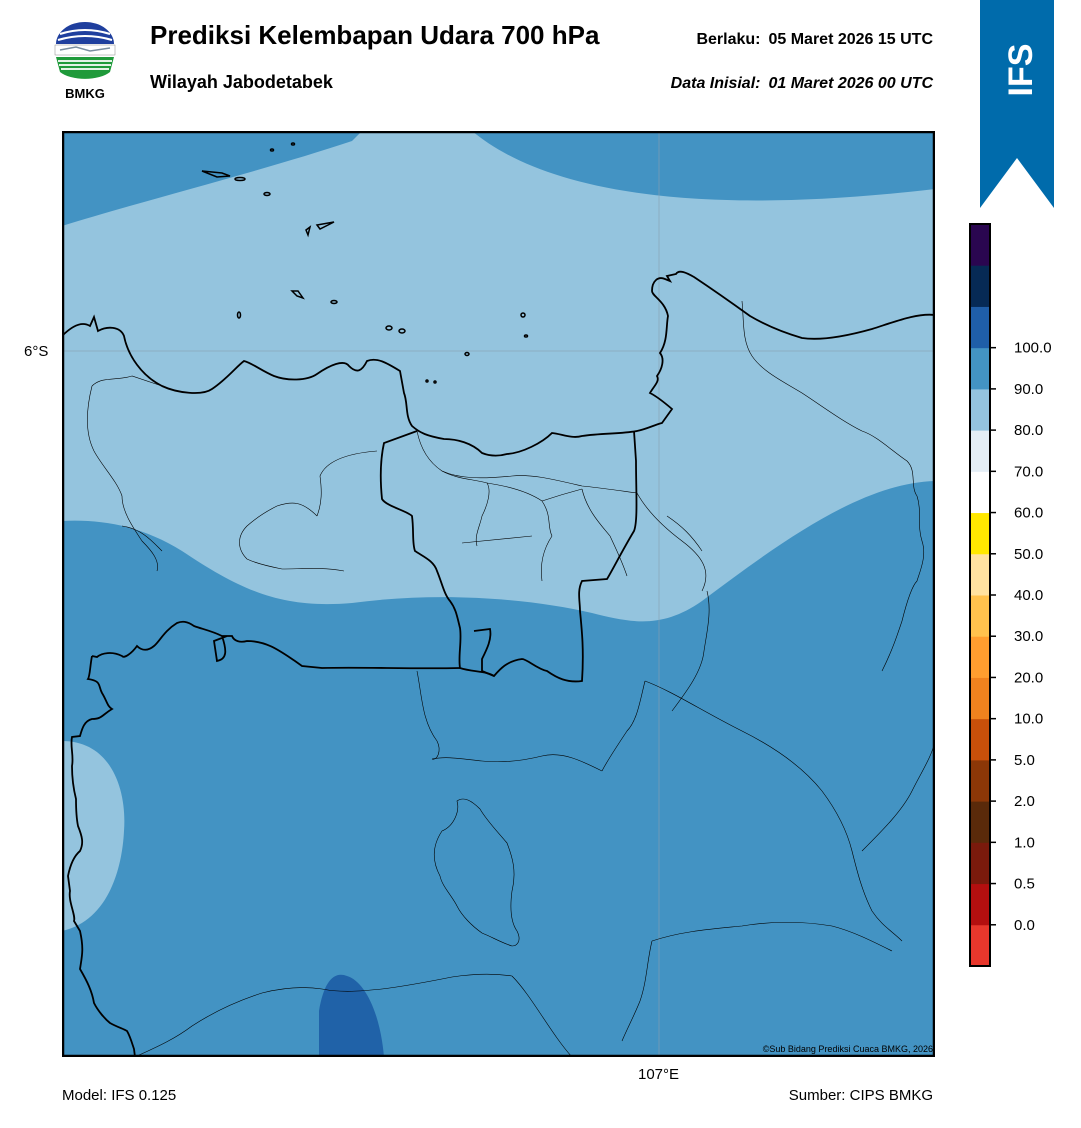 The image size is (1081, 1128). Describe the element at coordinates (1021, 70) in the screenshot. I see `banner-text: IFS` at that location.